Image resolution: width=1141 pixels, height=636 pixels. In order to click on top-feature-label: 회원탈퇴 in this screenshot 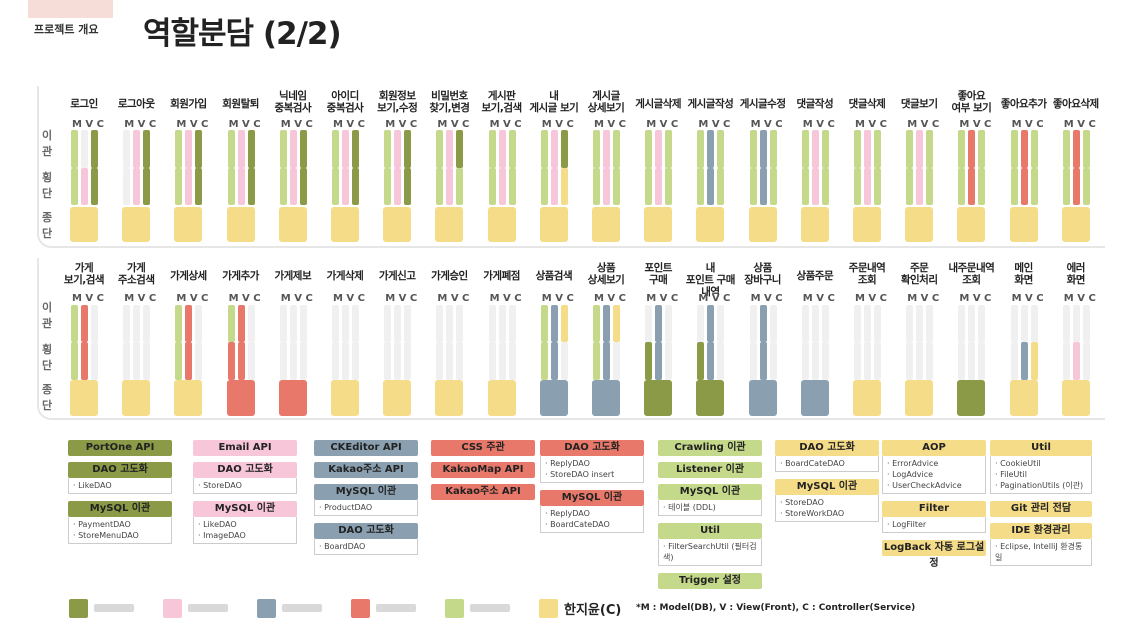, I will do `click(240, 104)`.